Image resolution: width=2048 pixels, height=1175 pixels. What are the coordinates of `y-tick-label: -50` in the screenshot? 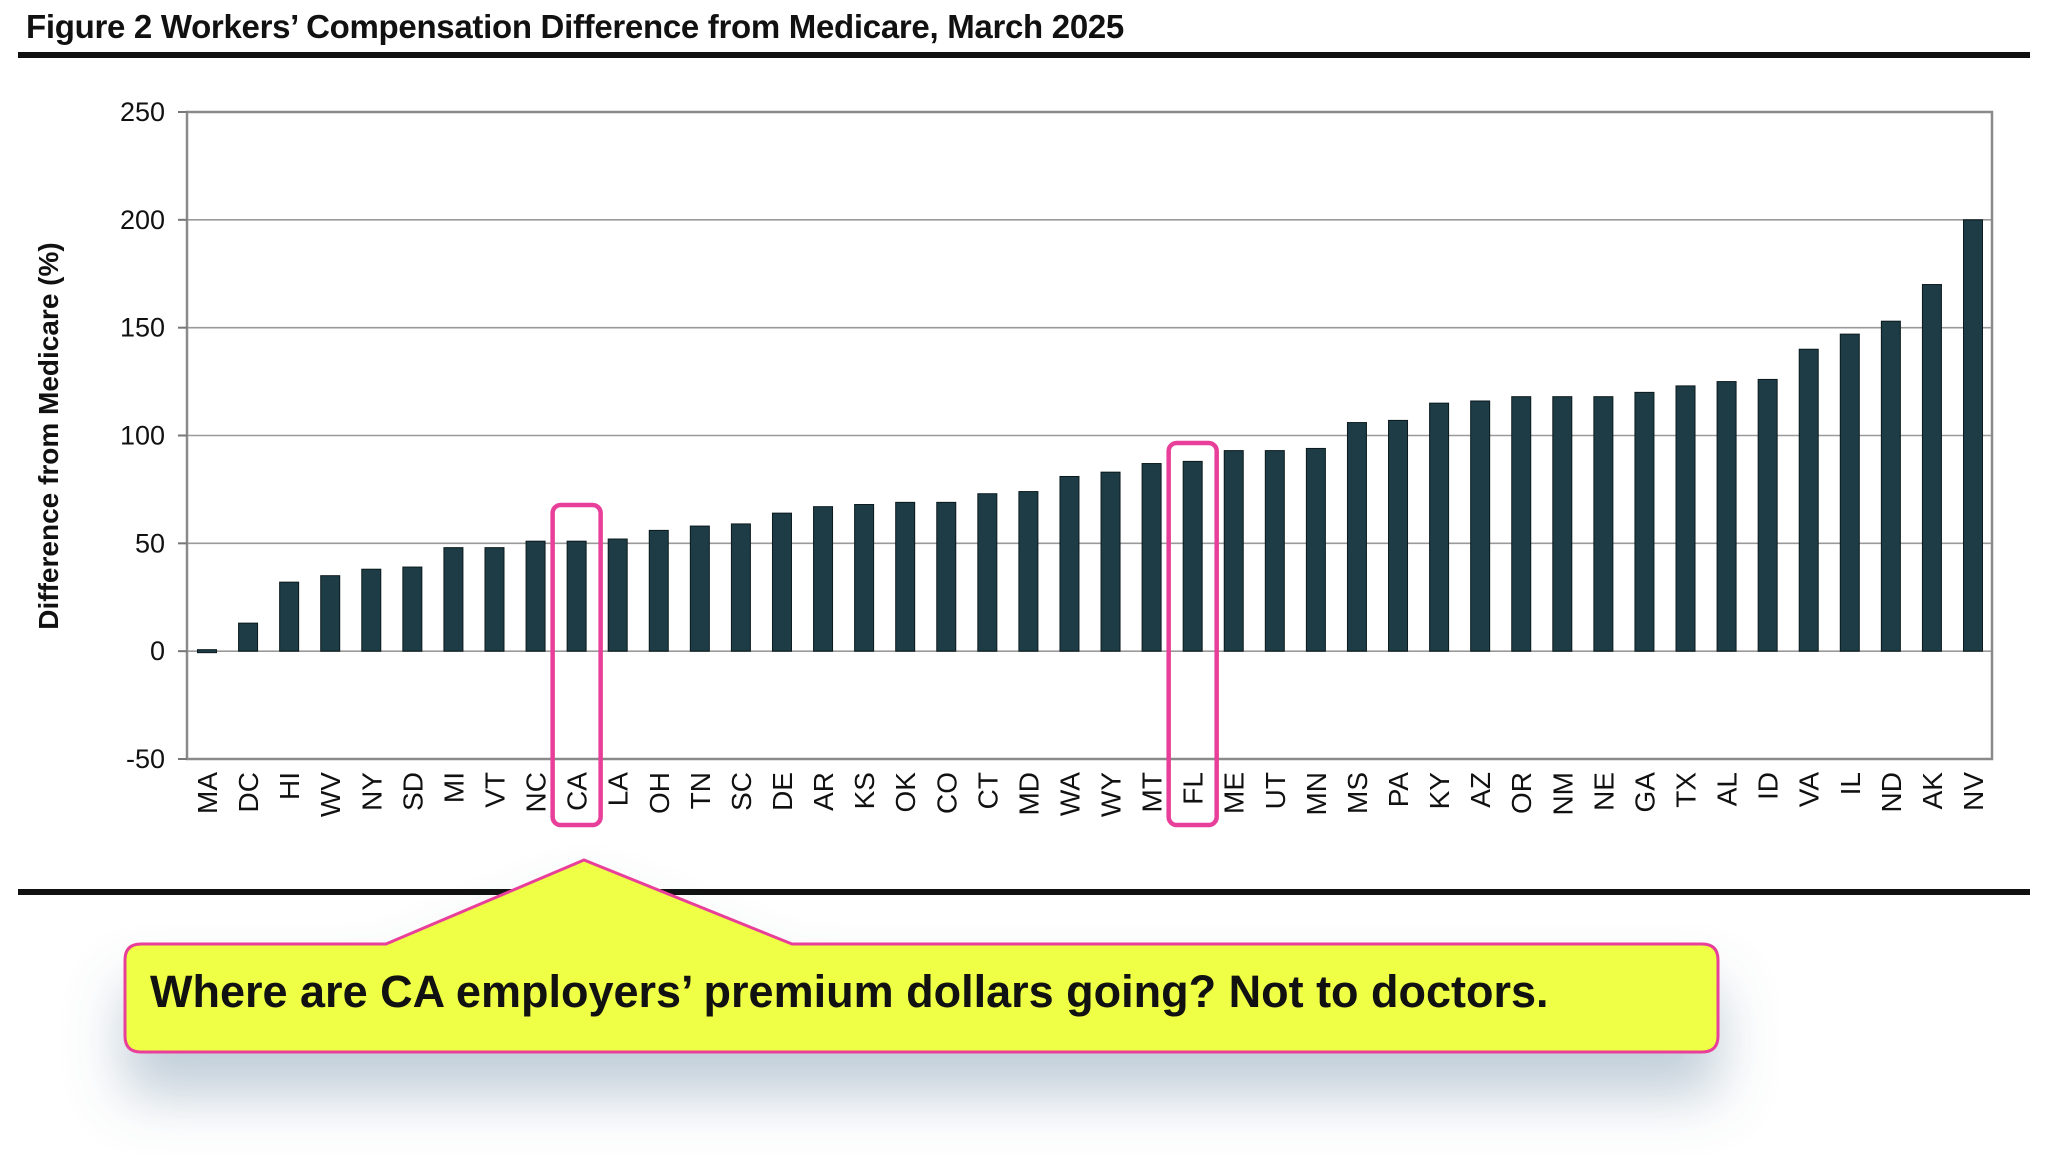 It's located at (145, 759).